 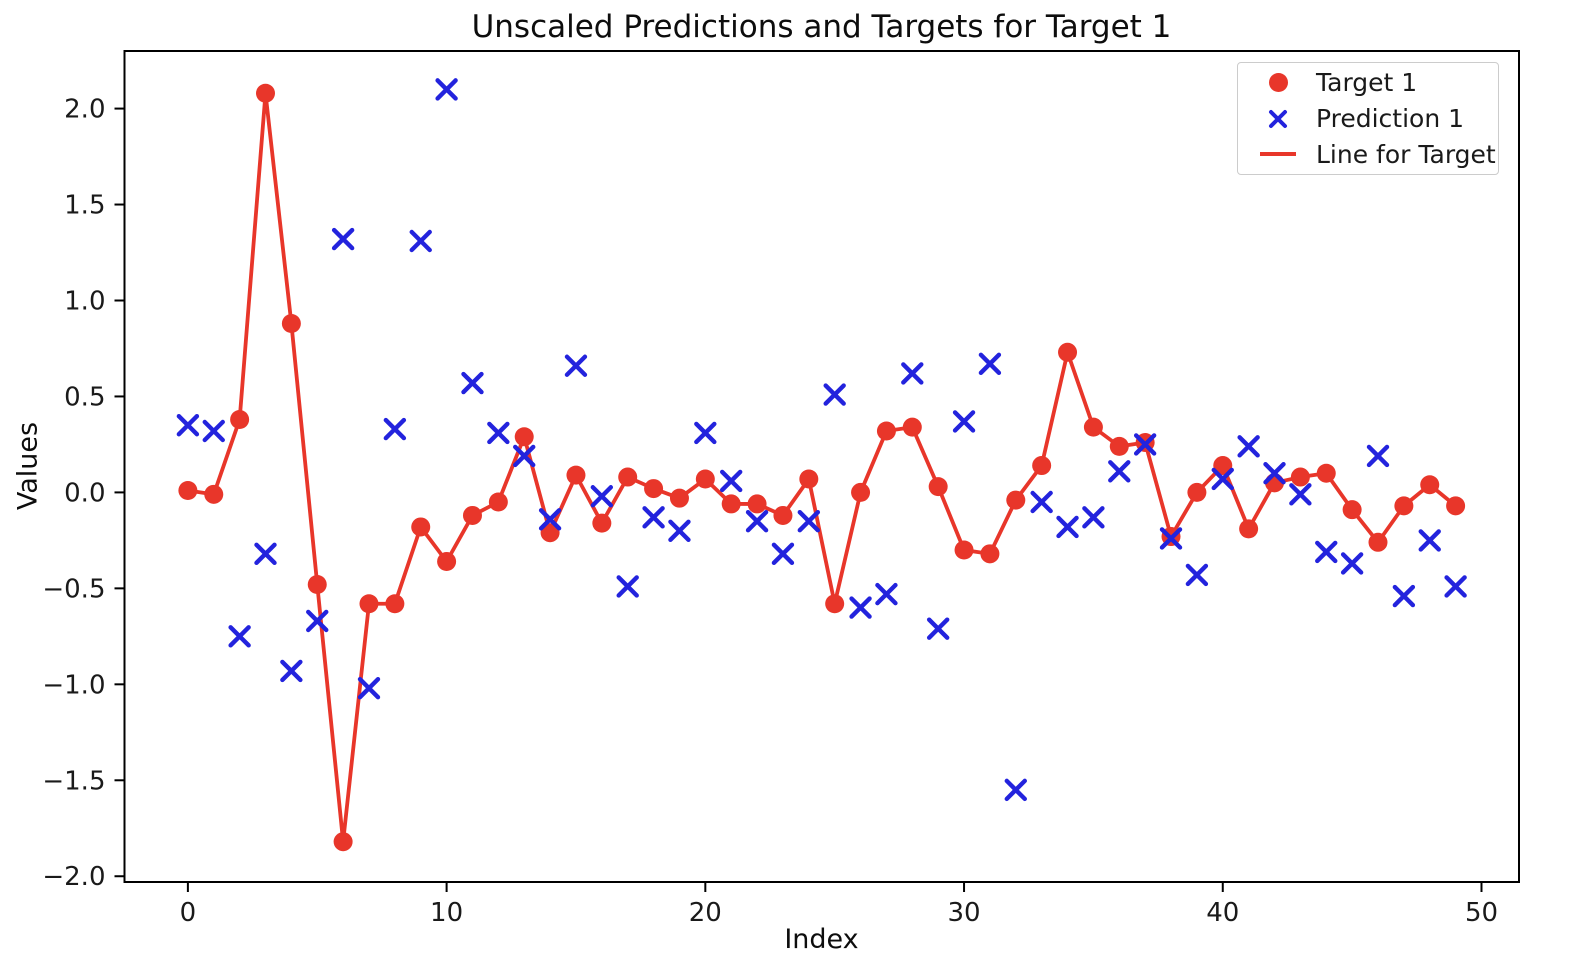 I want to click on line-icon, so click(x=1278, y=154).